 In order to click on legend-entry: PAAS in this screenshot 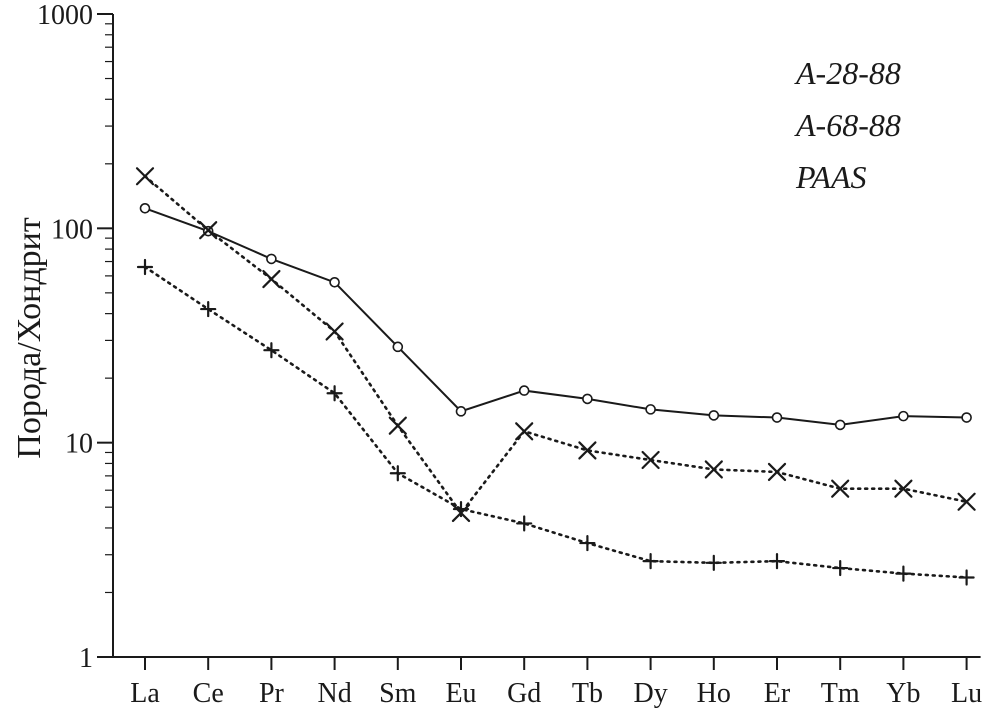, I will do `click(831, 177)`.